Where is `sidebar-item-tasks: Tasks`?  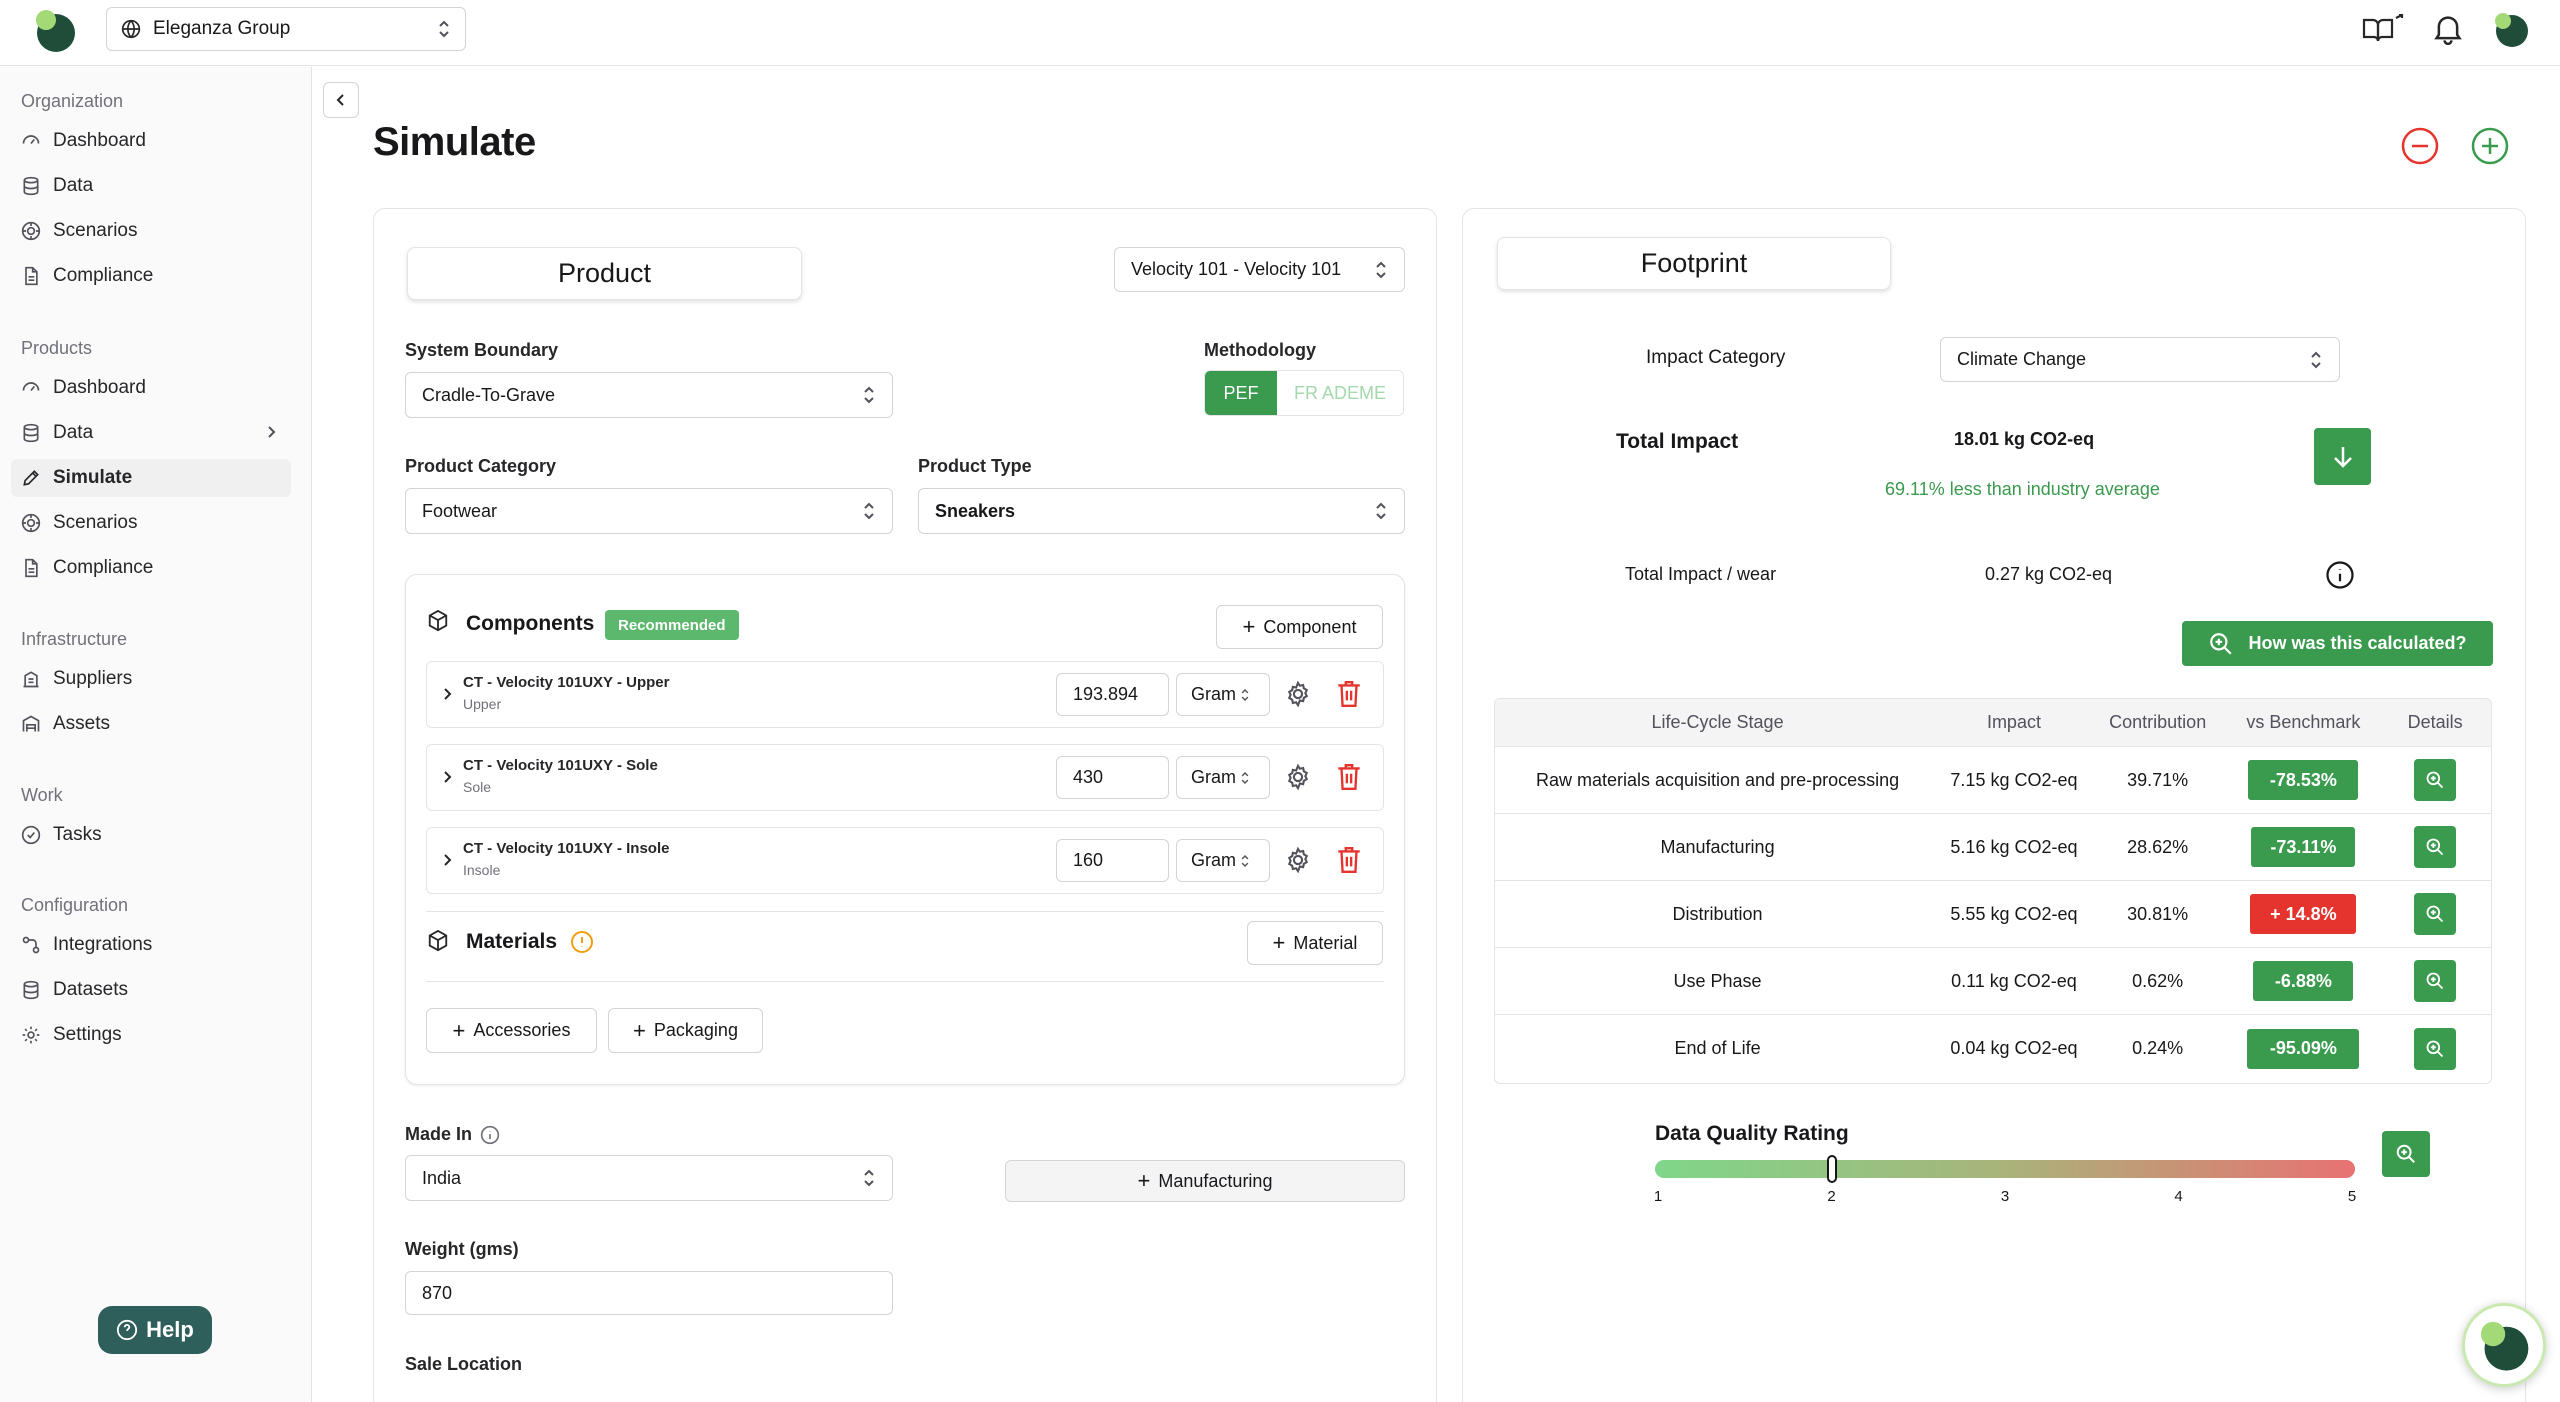
sidebar-item-tasks: Tasks is located at coordinates (151, 835).